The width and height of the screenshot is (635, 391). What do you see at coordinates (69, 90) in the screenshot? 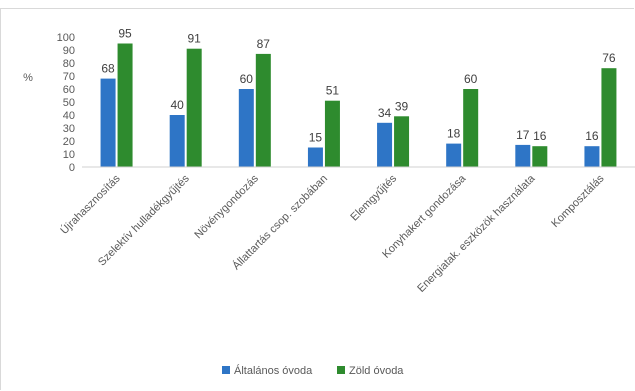
I see `y-tick-label: 60` at bounding box center [69, 90].